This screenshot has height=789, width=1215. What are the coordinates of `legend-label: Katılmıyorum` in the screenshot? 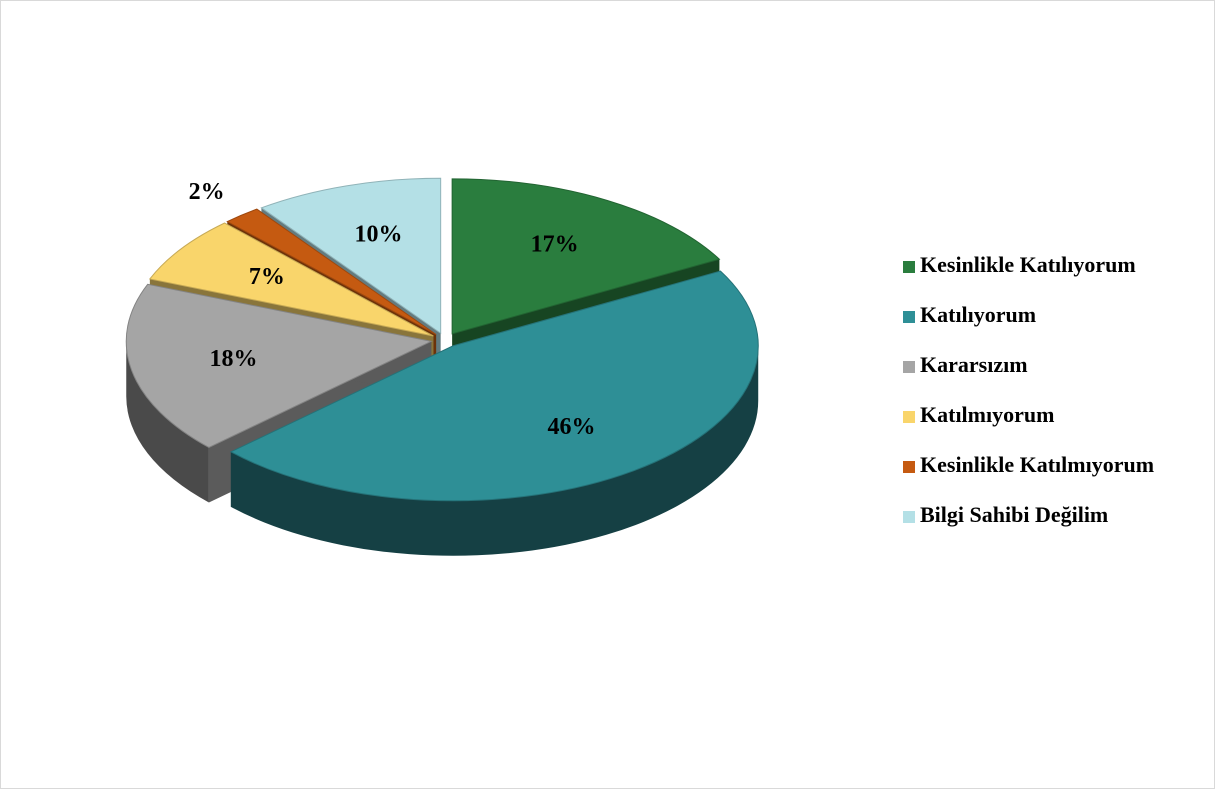 It's located at (987, 414).